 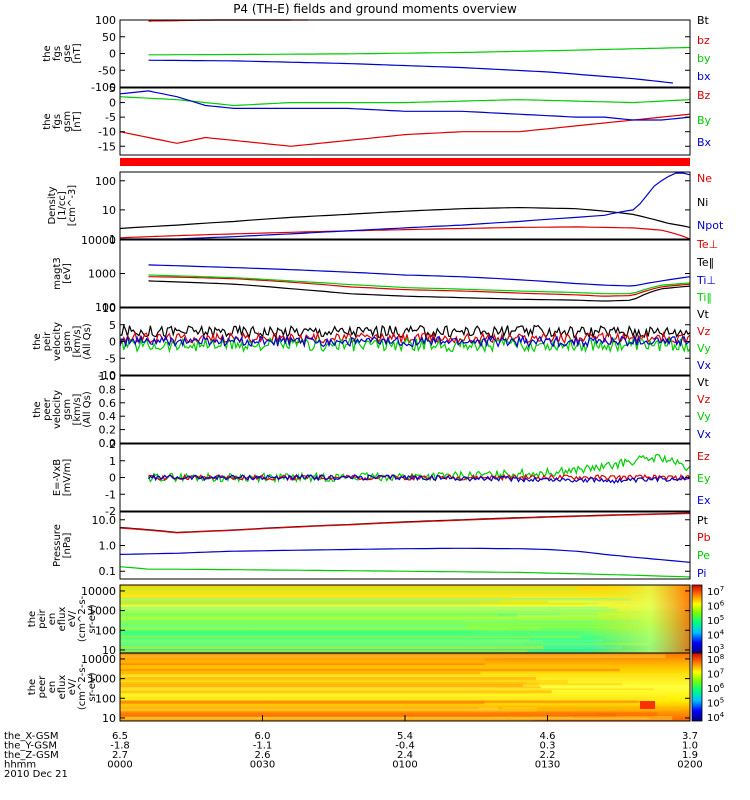 What do you see at coordinates (703, 20) in the screenshot?
I see `legend-entry: Bt` at bounding box center [703, 20].